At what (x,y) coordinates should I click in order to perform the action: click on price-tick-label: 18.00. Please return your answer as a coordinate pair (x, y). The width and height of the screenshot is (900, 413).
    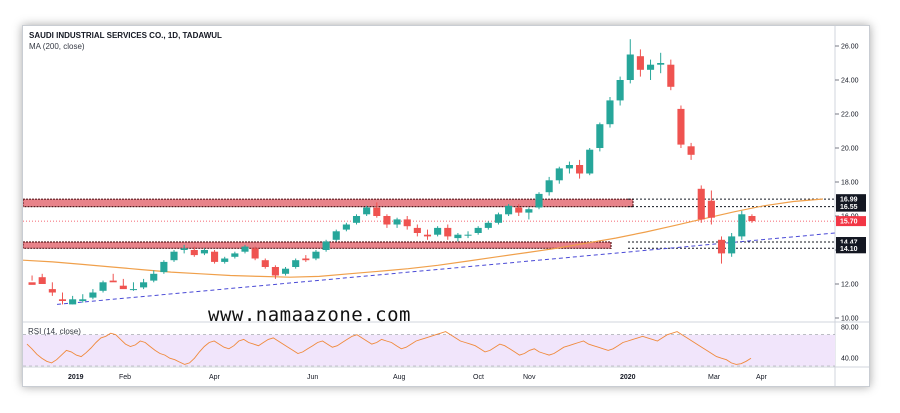
    Looking at the image, I should click on (850, 183).